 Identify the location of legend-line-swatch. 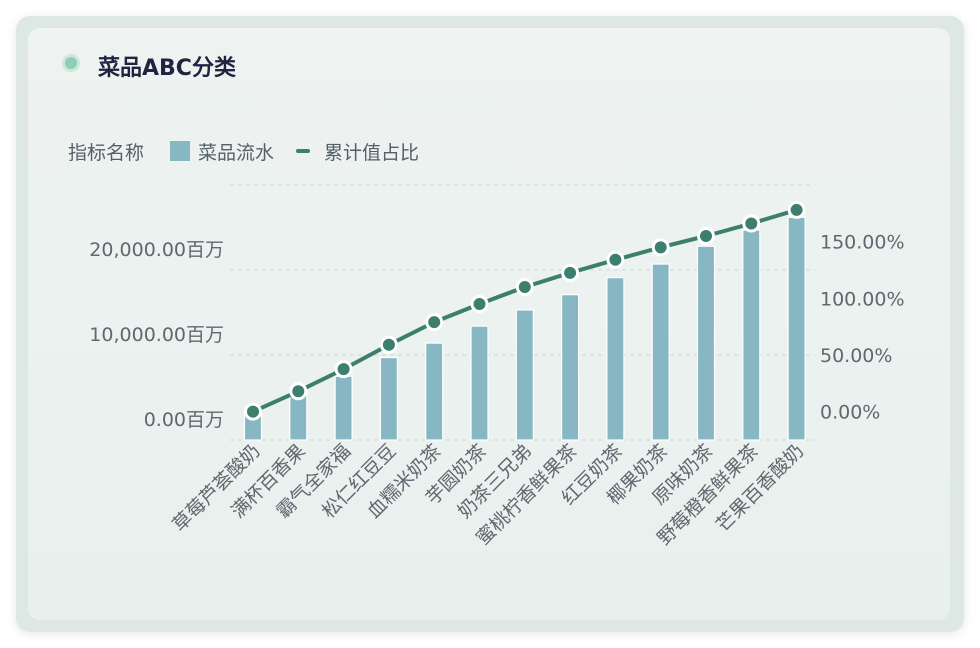
(303, 151).